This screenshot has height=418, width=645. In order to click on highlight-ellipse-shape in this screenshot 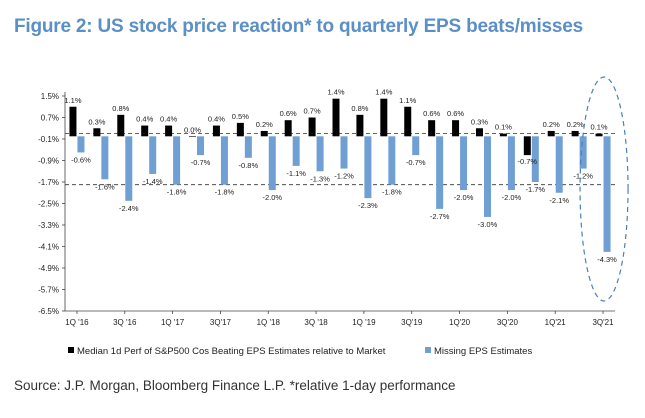, I will do `click(604, 189)`.